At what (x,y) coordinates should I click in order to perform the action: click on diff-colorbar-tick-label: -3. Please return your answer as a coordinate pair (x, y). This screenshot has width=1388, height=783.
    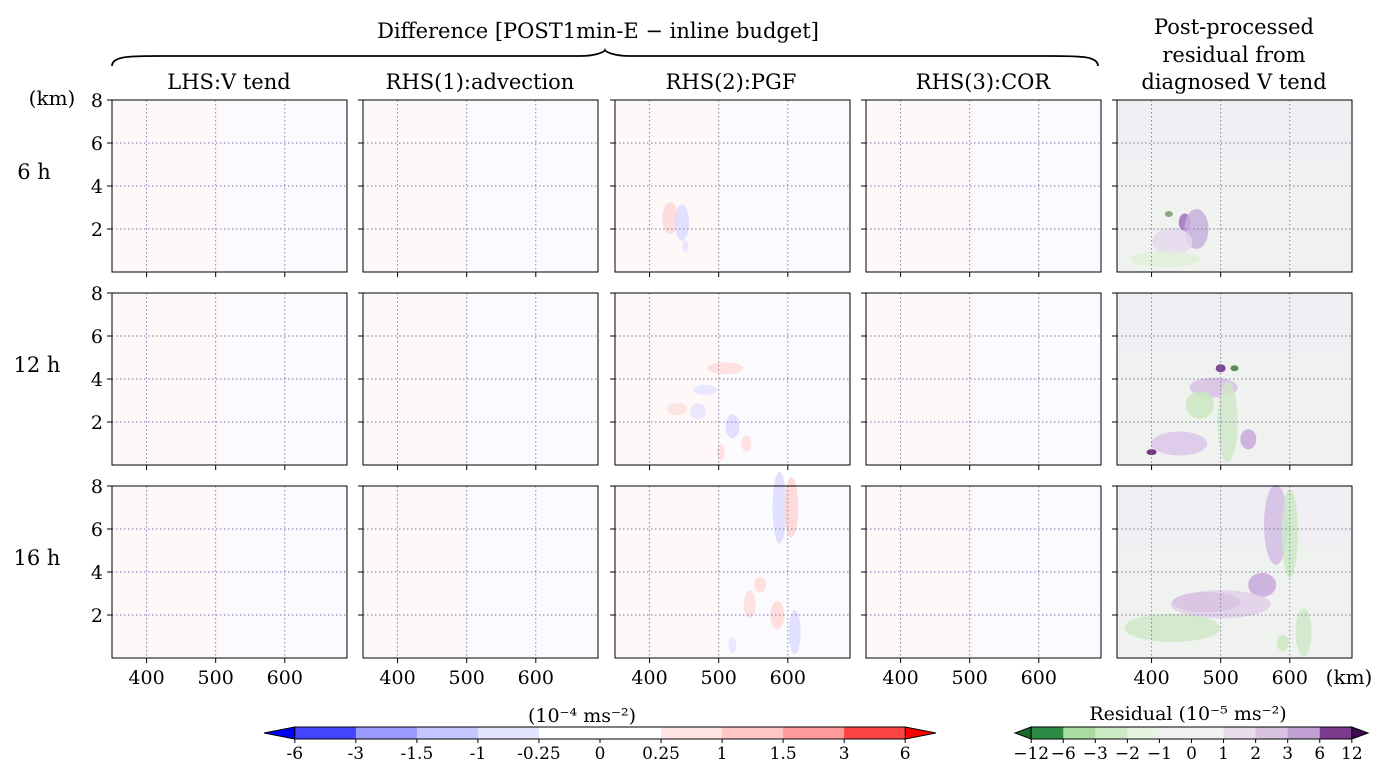
    Looking at the image, I should click on (356, 754).